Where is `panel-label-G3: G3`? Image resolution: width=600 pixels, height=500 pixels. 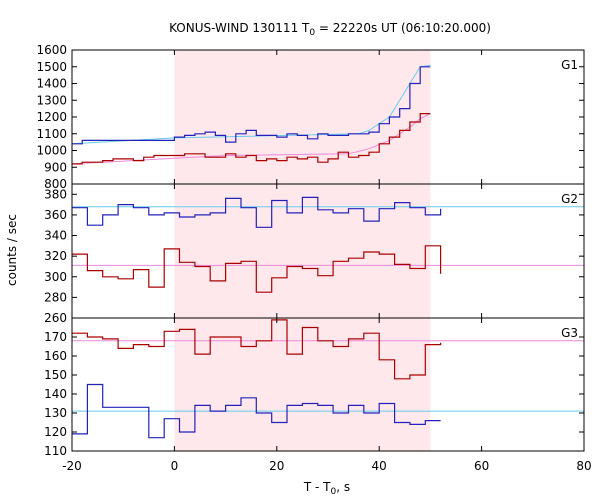 panel-label-G3: G3 is located at coordinates (569, 333).